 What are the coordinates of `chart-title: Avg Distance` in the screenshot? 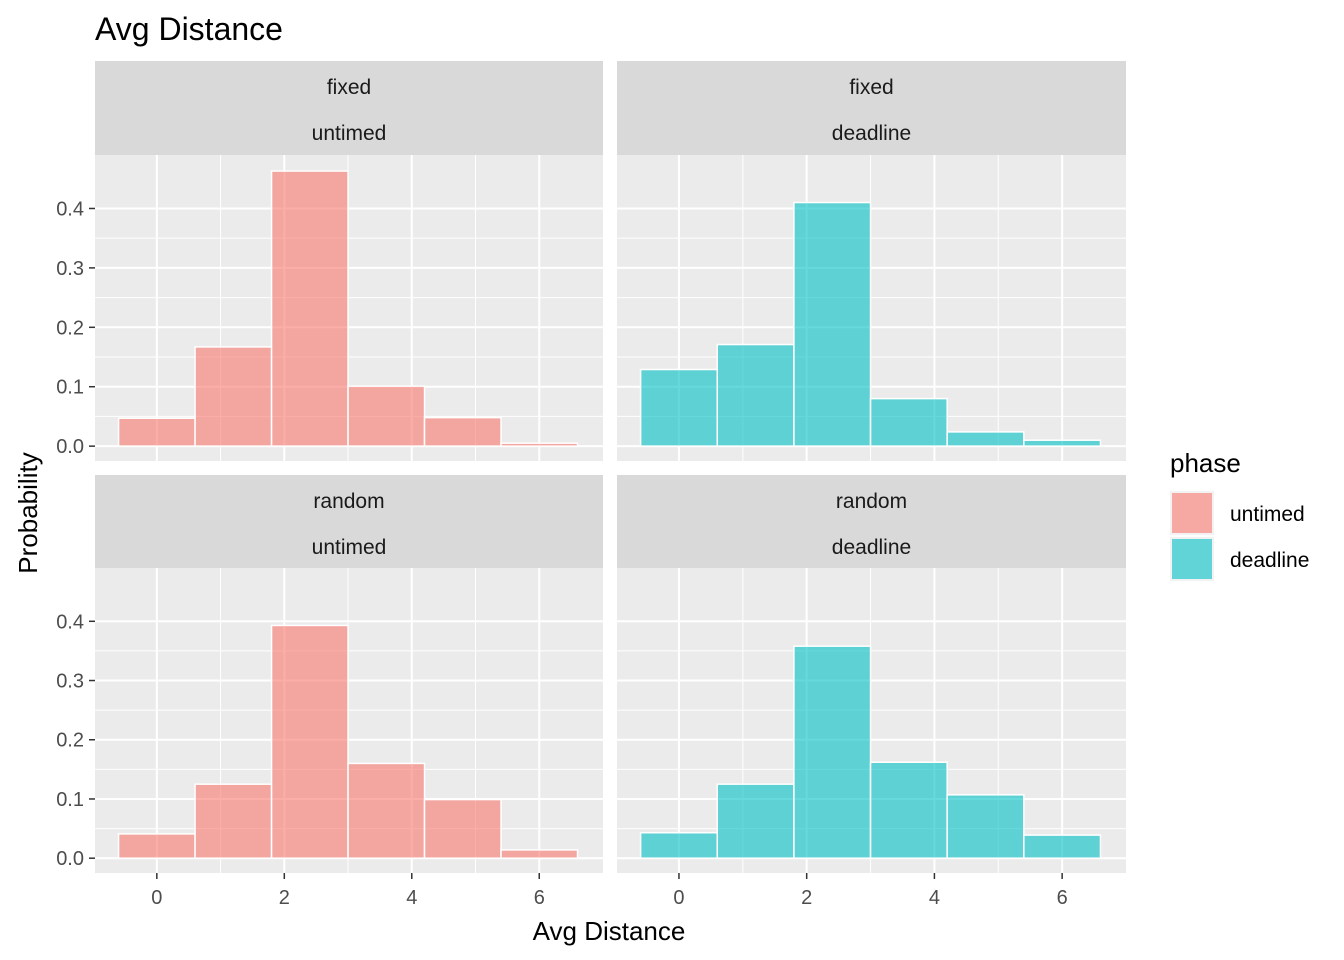 It's located at (189, 29).